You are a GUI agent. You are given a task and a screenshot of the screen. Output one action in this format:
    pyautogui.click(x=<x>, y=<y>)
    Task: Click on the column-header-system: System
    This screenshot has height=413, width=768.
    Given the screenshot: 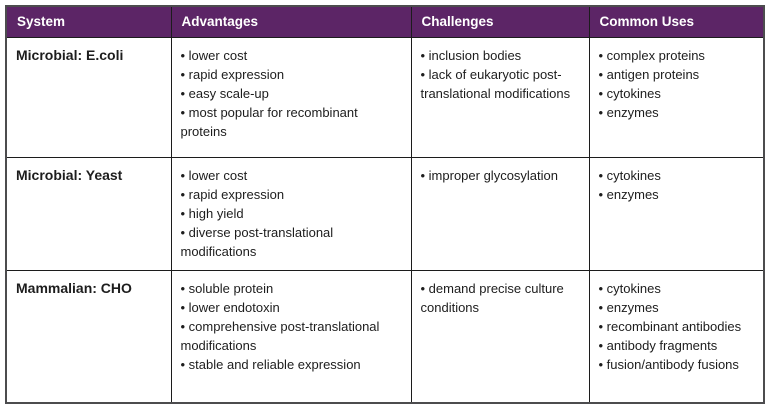 What is the action you would take?
    pyautogui.click(x=88, y=21)
    